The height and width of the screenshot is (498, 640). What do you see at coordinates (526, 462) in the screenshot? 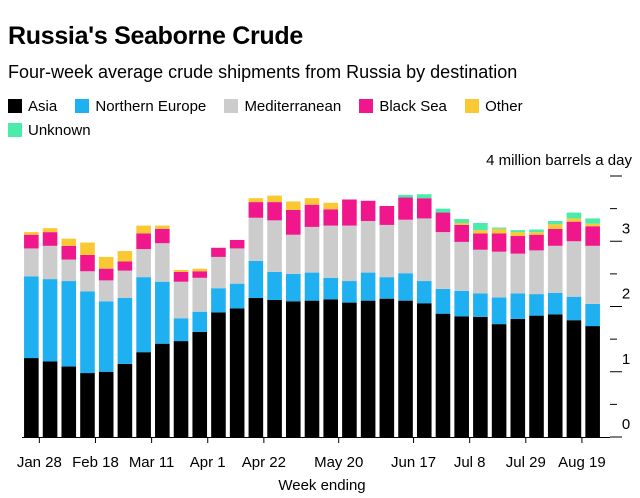
I see `x-tick-label-jul-29: Jul 29` at bounding box center [526, 462].